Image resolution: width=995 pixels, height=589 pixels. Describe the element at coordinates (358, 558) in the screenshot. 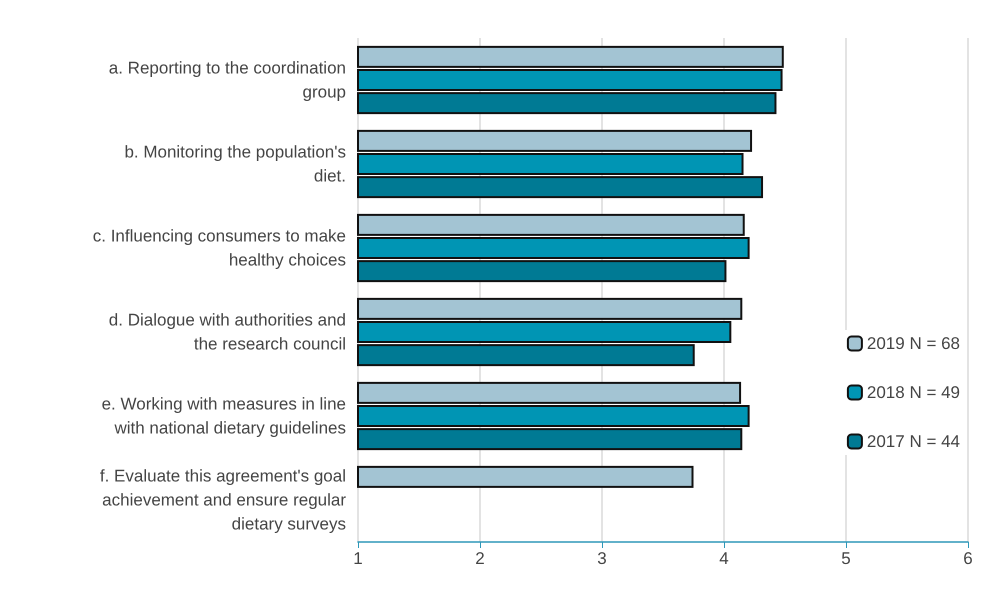

I see `x-tick-label: 1` at that location.